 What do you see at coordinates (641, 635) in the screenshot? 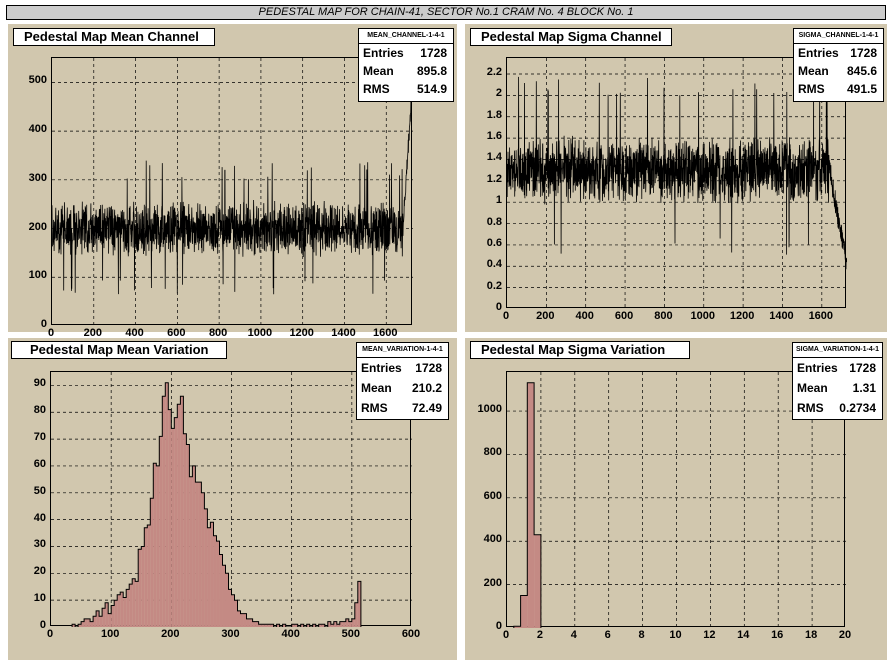
I see `x-tick-label: 8` at bounding box center [641, 635].